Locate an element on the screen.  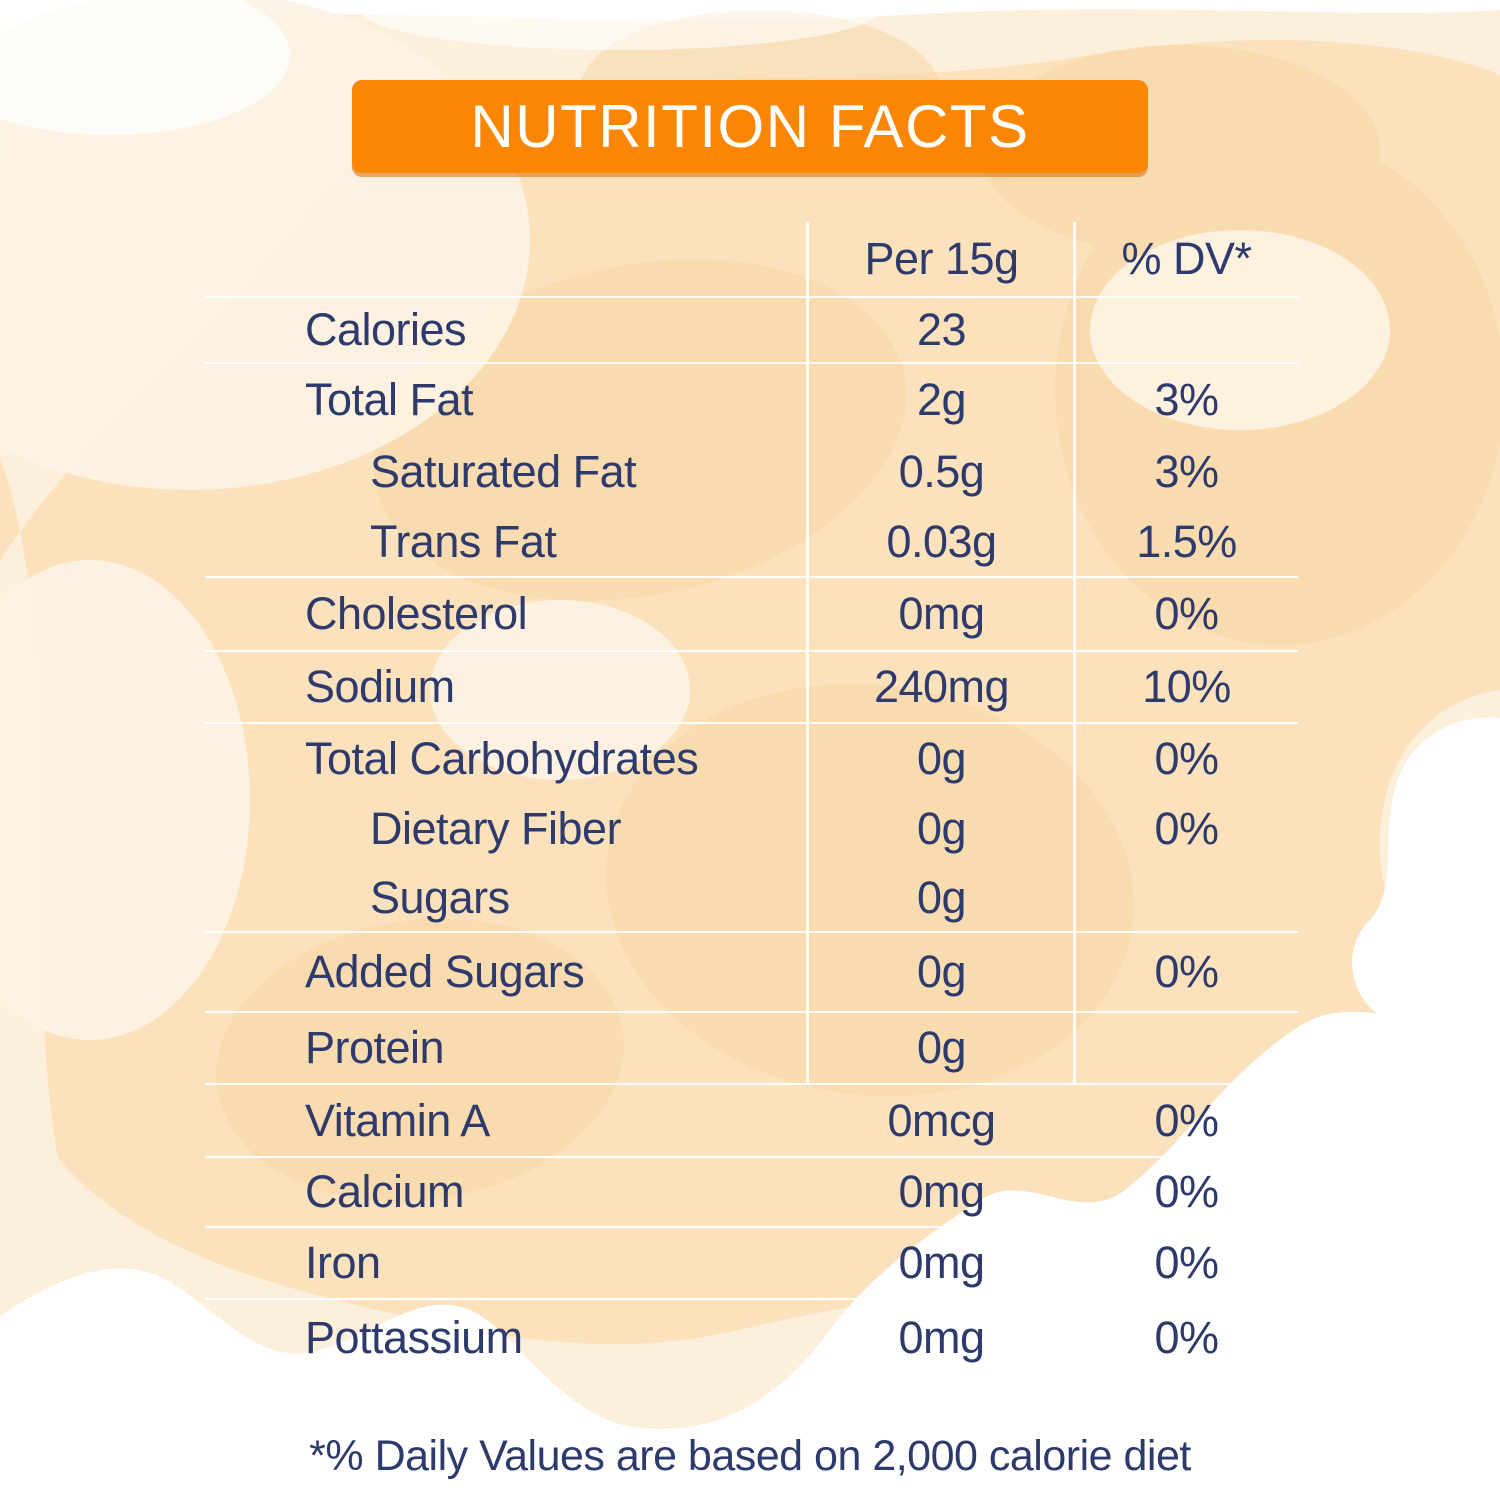
table-row-saturated-fat: Saturated Fat 0.5g 3% is located at coordinates (751, 471).